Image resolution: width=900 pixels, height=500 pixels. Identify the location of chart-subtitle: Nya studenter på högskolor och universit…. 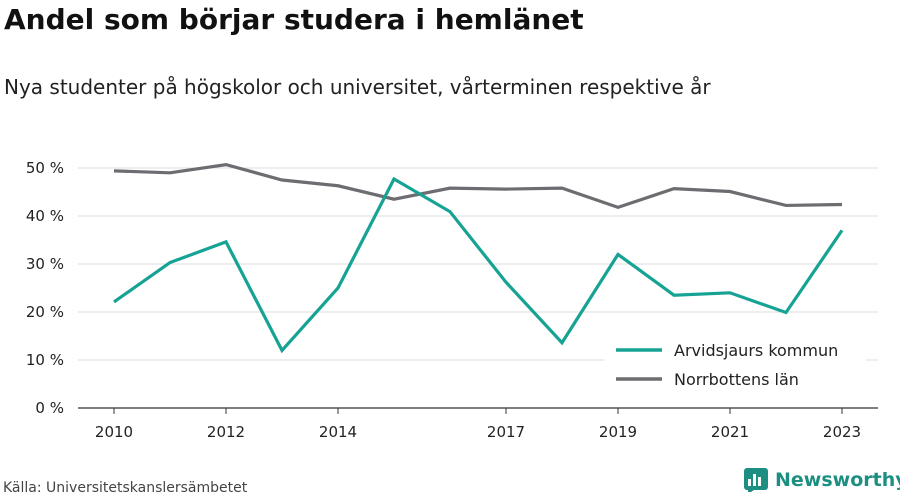
(357, 87).